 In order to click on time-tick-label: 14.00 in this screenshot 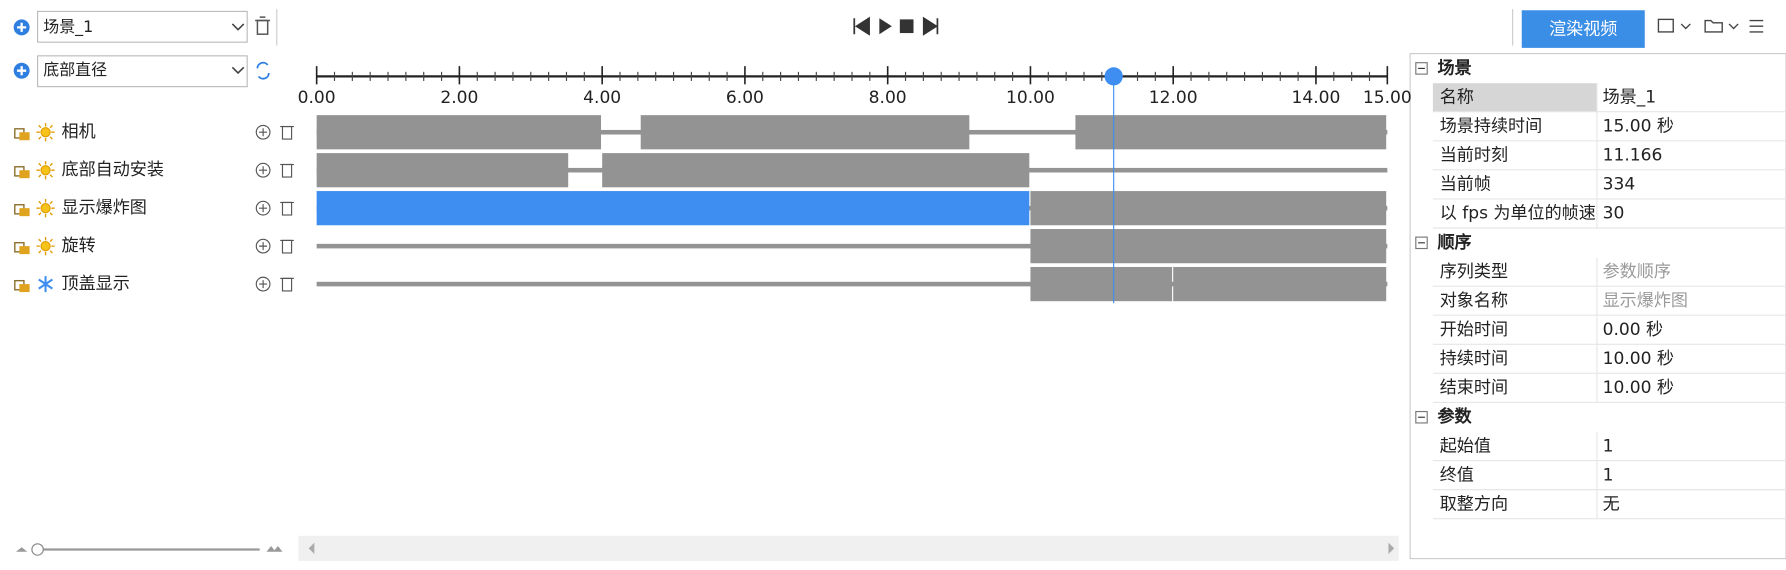, I will do `click(1316, 98)`.